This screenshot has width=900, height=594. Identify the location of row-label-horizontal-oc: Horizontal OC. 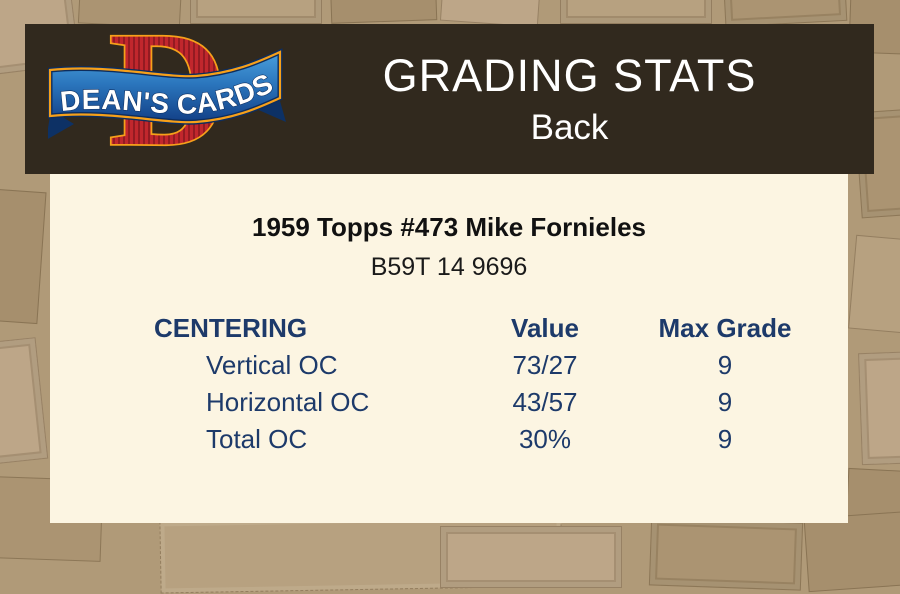
(288, 402).